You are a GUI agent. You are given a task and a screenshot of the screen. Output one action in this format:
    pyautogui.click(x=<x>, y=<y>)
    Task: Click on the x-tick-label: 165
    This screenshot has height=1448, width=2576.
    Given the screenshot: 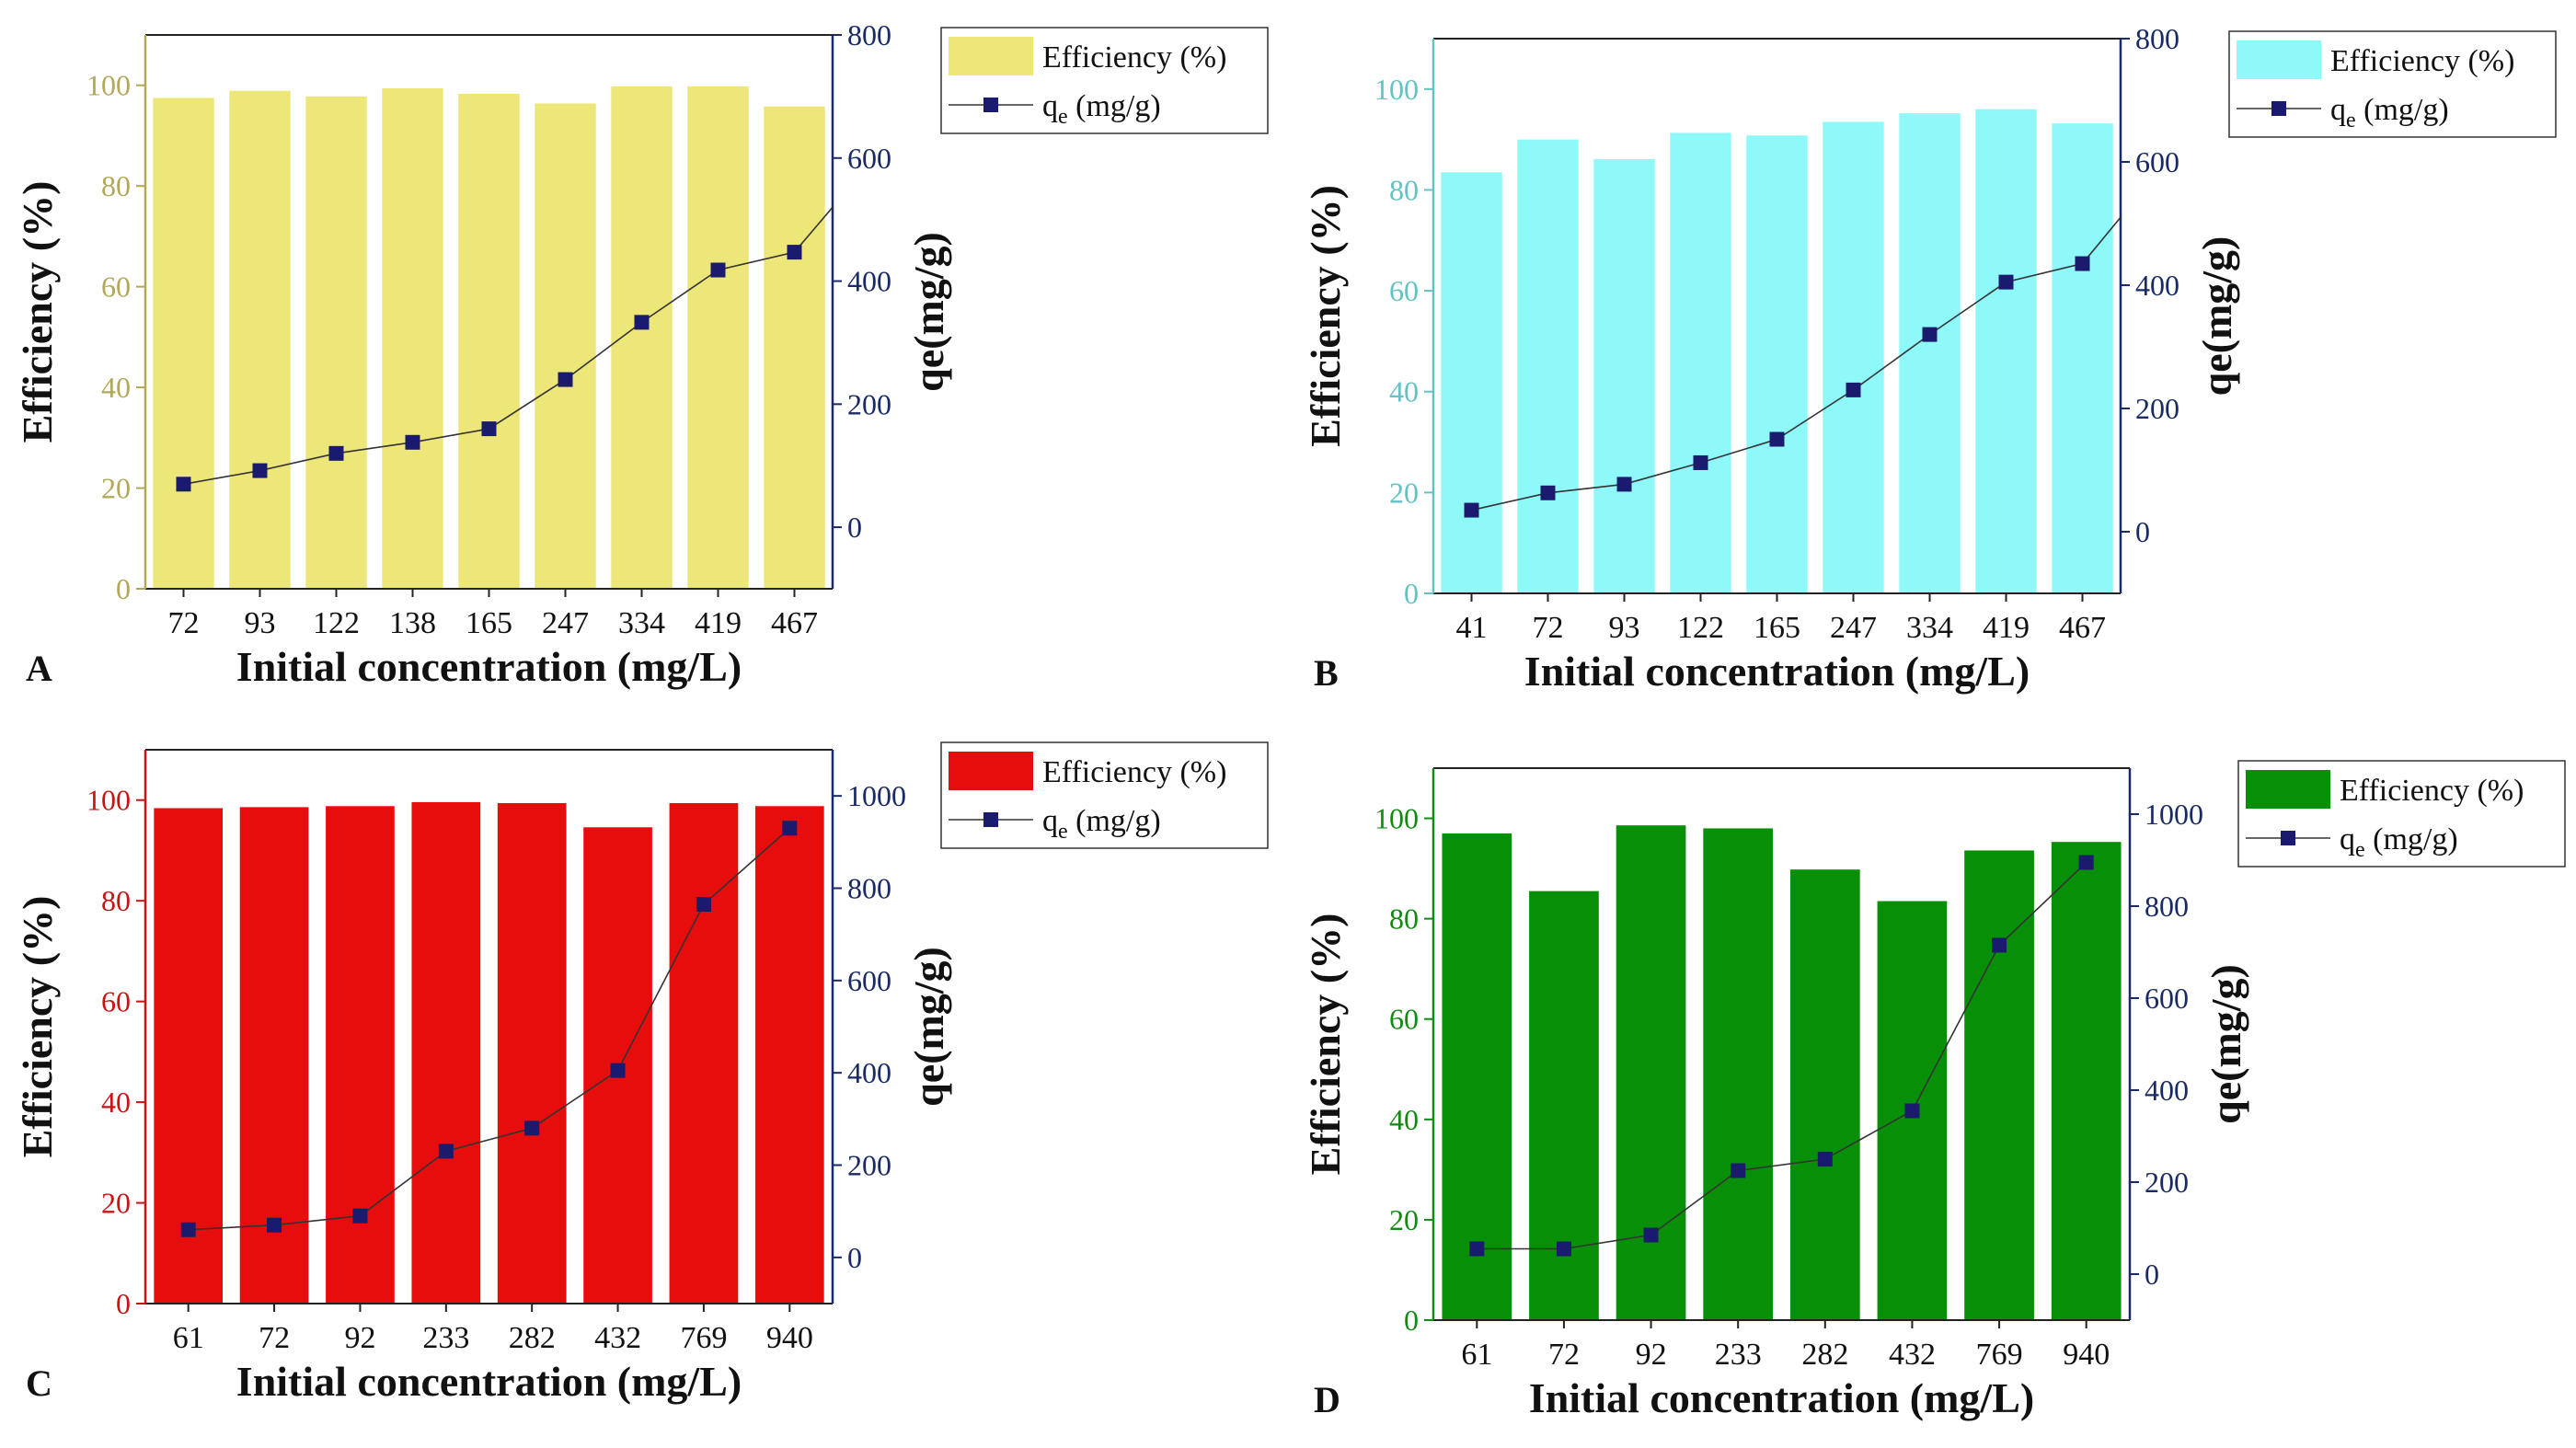 What is the action you would take?
    pyautogui.click(x=489, y=623)
    